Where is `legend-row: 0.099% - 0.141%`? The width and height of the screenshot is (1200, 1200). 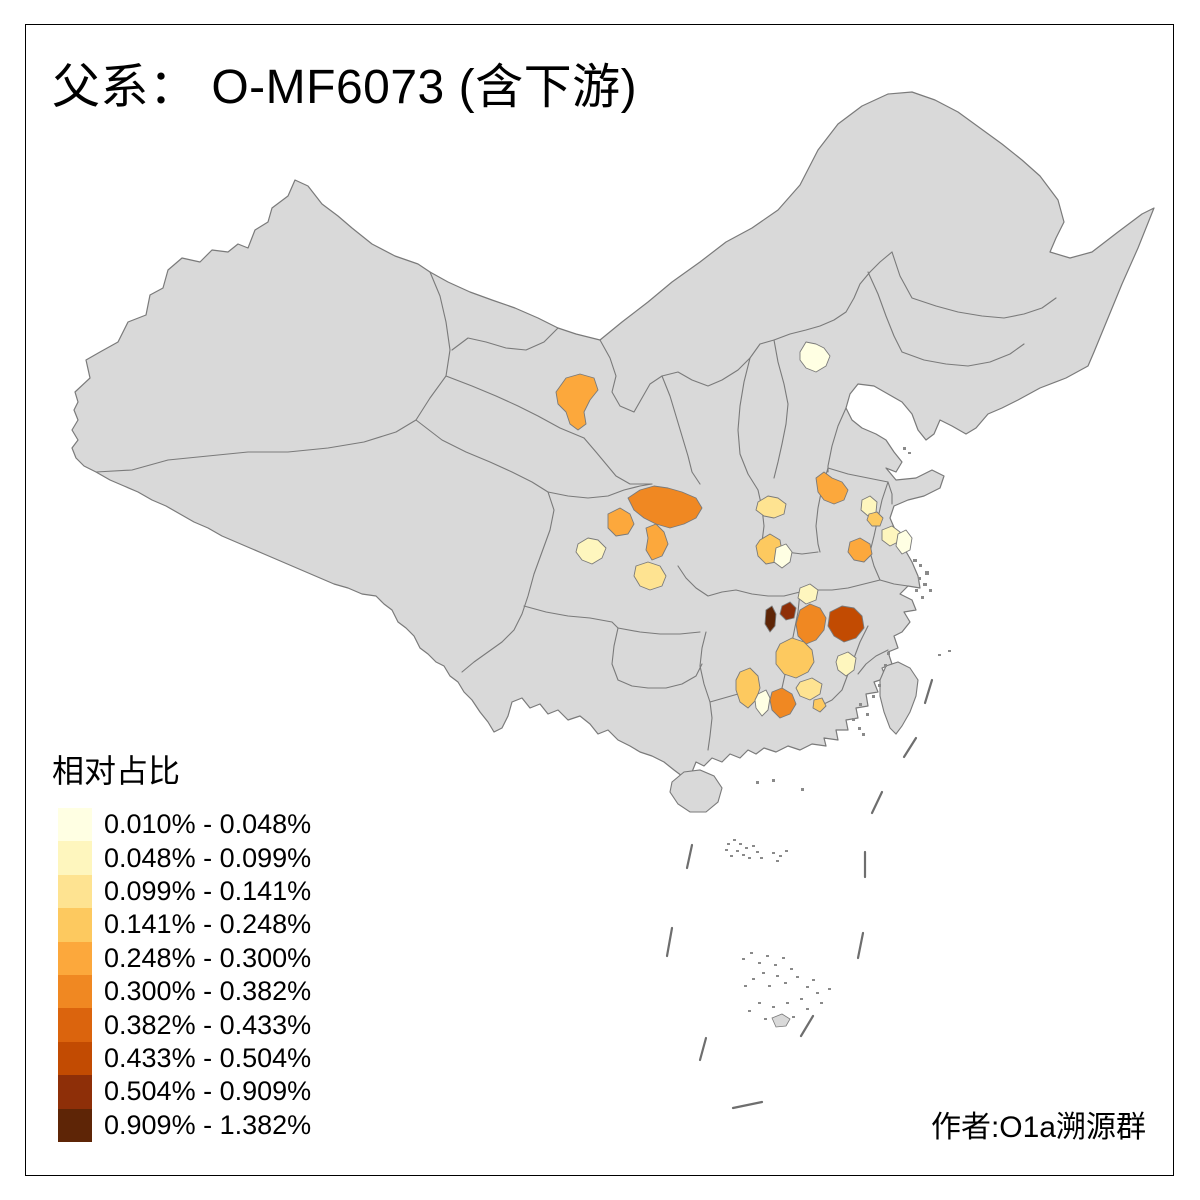 legend-row: 0.099% - 0.141% is located at coordinates (185, 891).